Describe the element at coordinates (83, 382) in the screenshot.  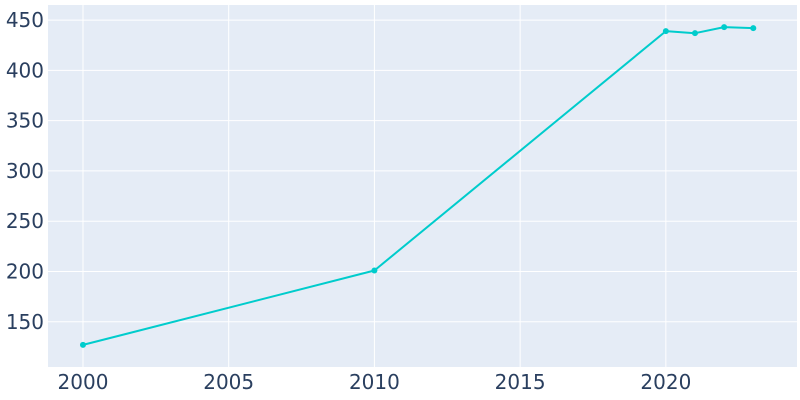
I see `x-tick-label: 2000` at that location.